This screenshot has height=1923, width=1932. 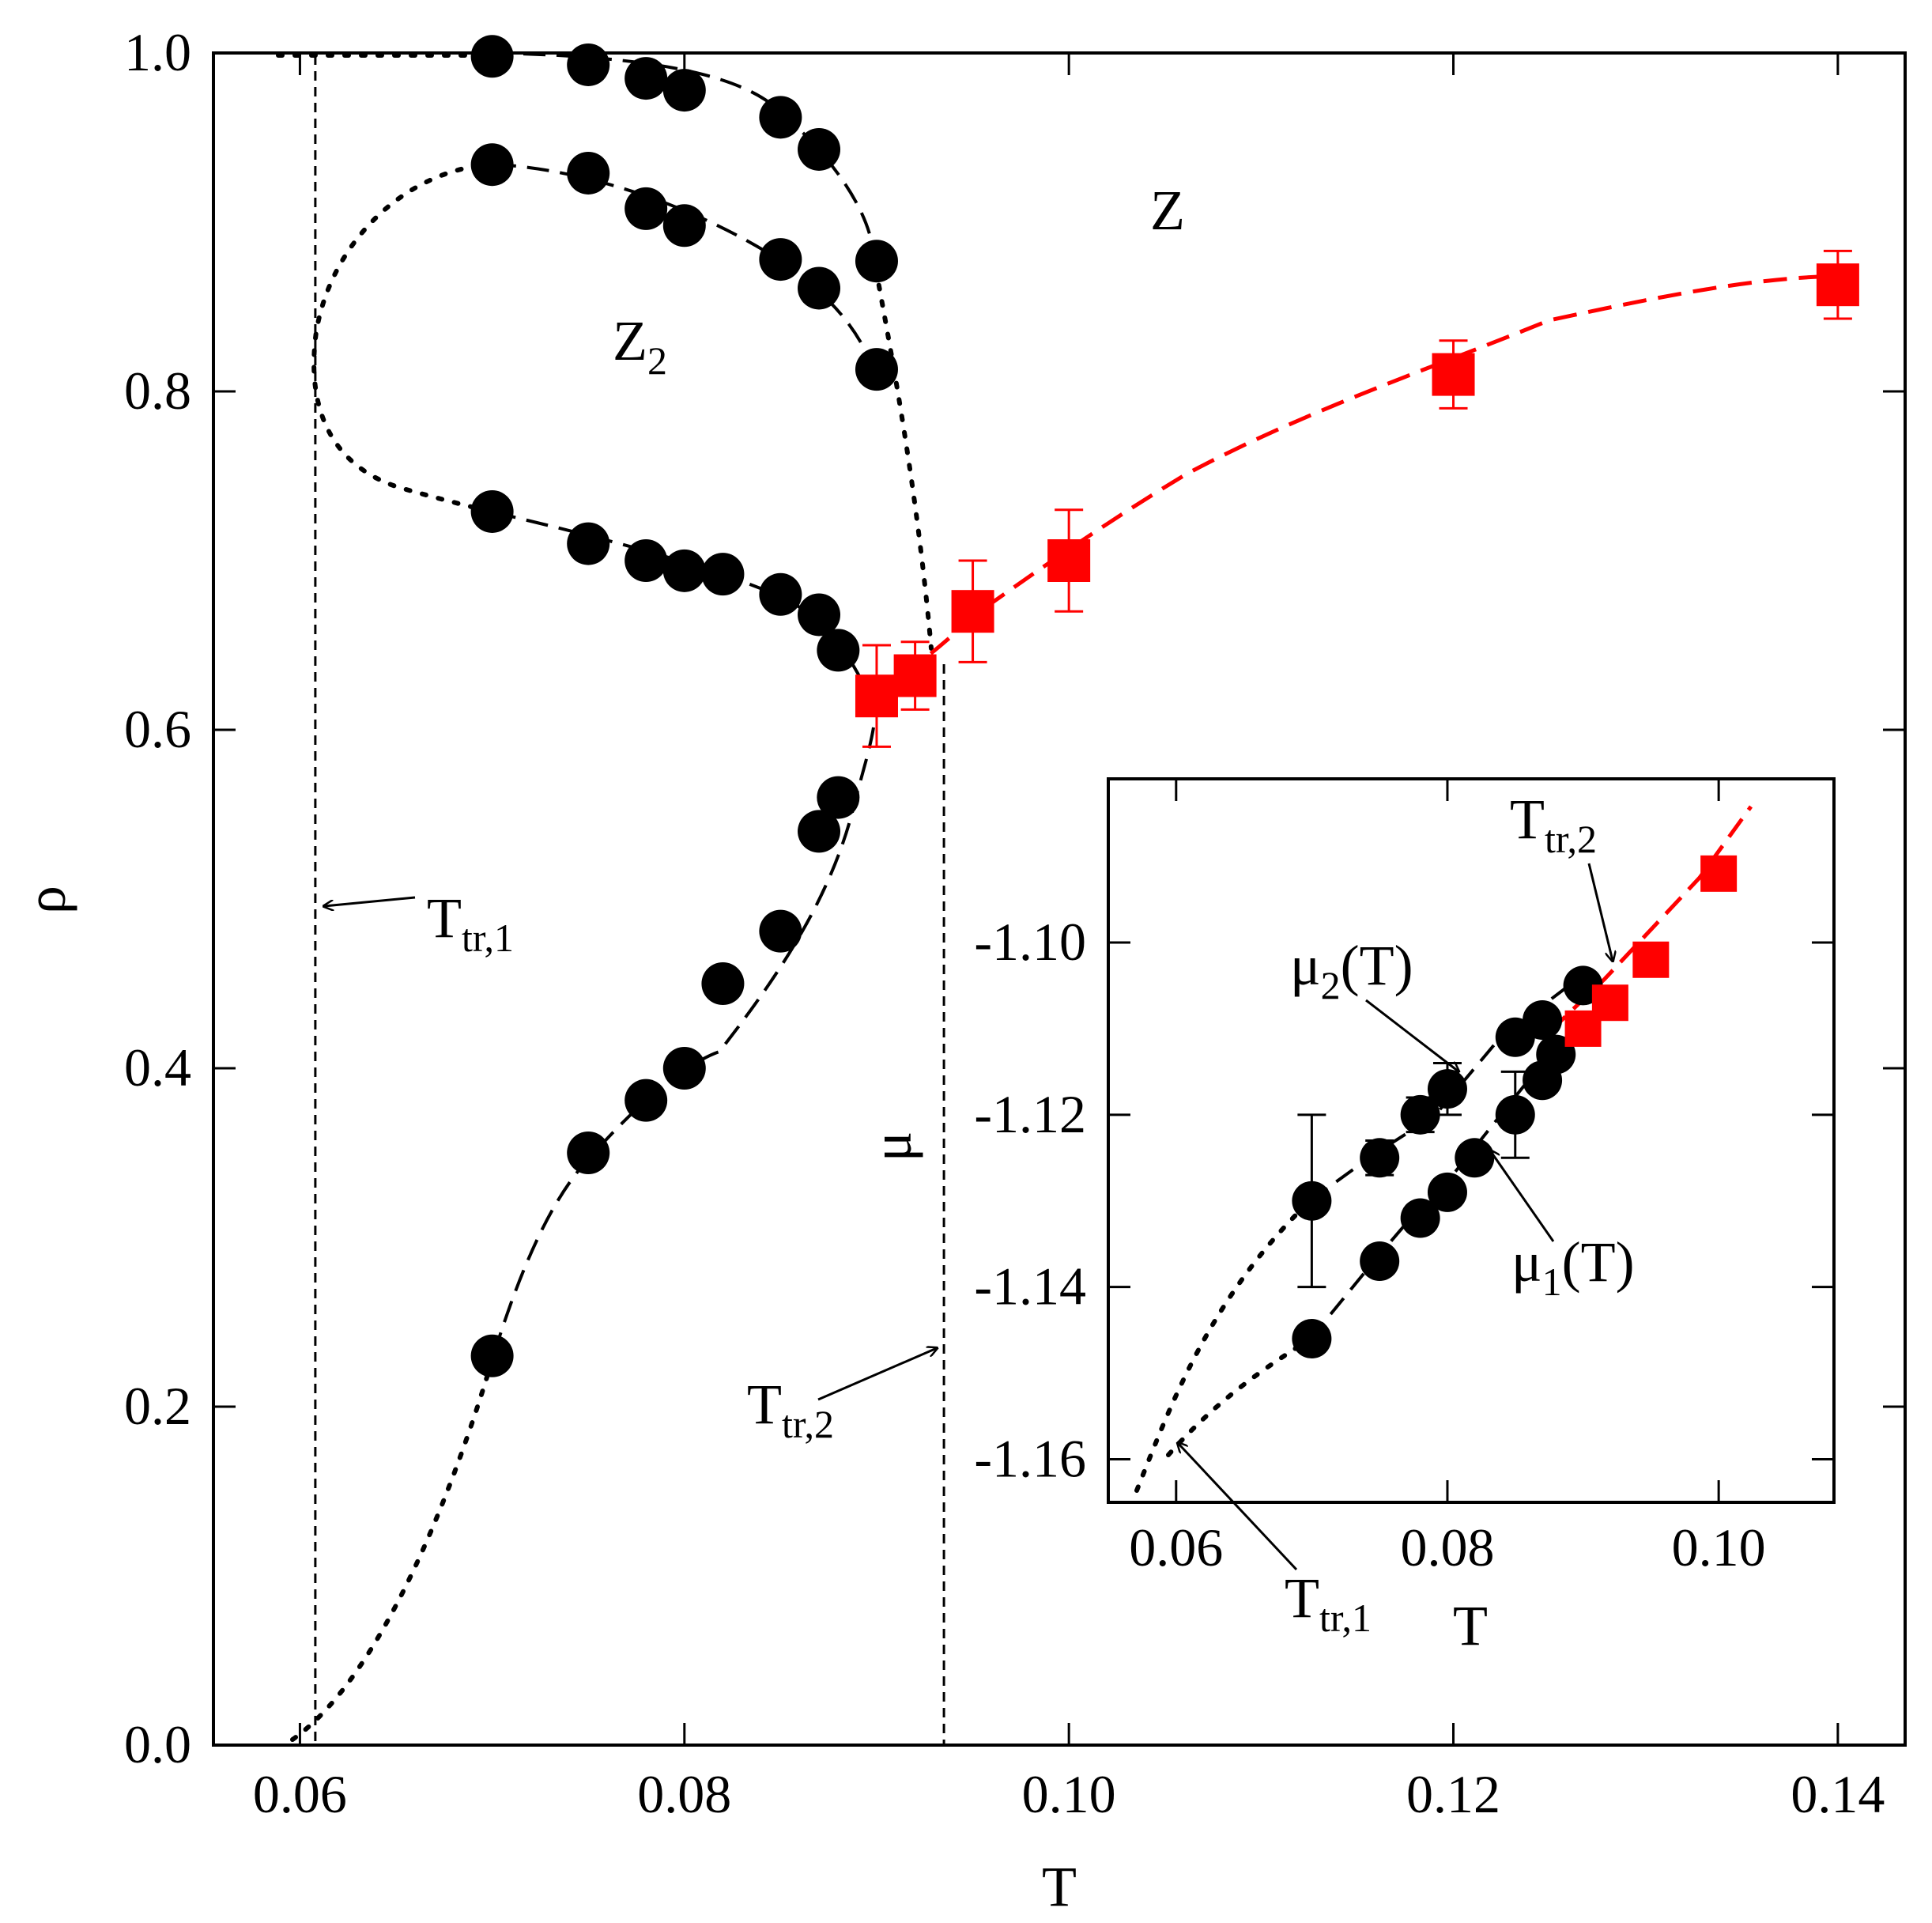 I want to click on inset-ttr2-label: Ttr,2, so click(x=1553, y=824).